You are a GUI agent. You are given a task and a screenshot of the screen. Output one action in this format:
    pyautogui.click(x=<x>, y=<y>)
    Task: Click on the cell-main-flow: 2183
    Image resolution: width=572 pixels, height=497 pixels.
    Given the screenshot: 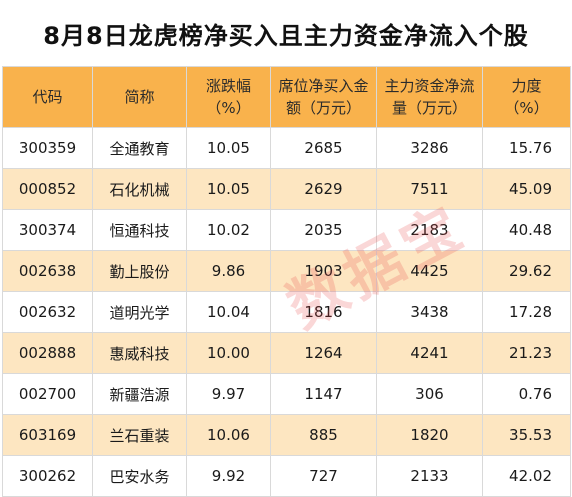 What is the action you would take?
    pyautogui.click(x=429, y=230)
    